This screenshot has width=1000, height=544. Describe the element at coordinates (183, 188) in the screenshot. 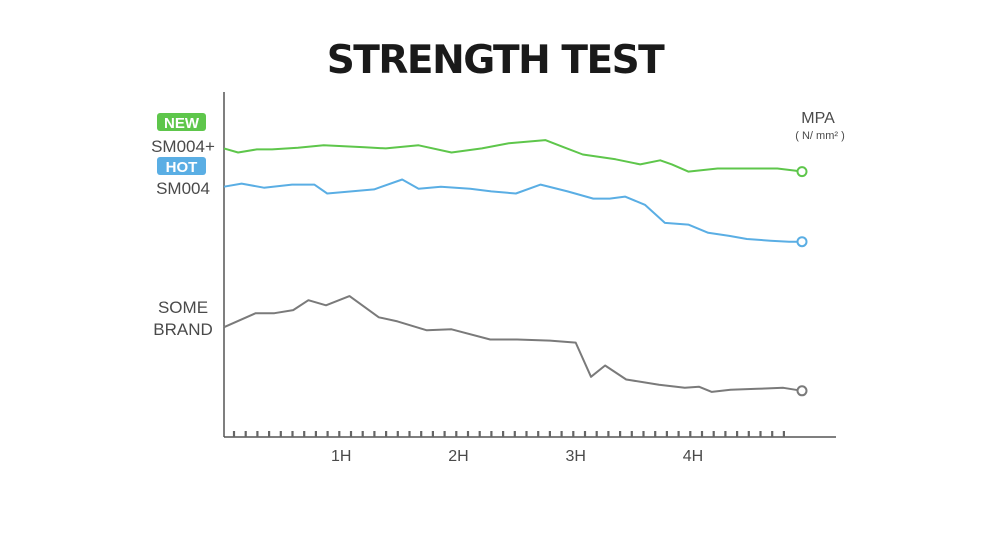

I see `series-label: SM004` at that location.